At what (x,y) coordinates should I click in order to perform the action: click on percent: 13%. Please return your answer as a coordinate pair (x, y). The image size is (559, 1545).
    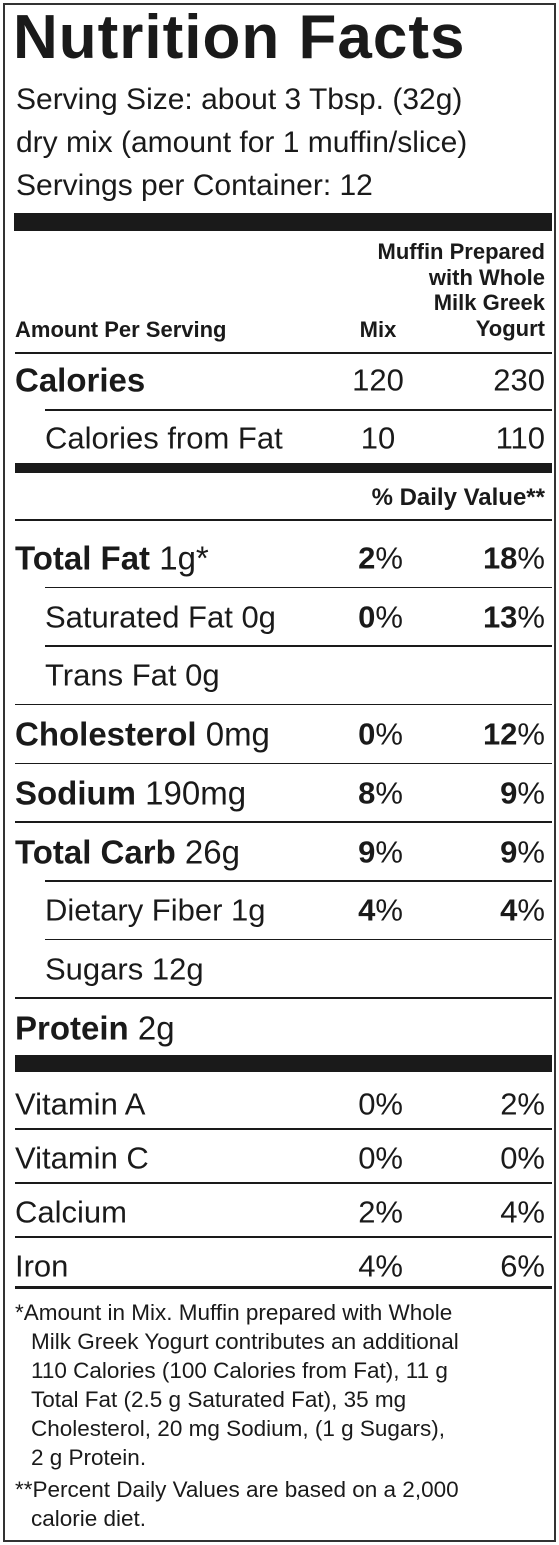
    Looking at the image, I should click on (514, 616).